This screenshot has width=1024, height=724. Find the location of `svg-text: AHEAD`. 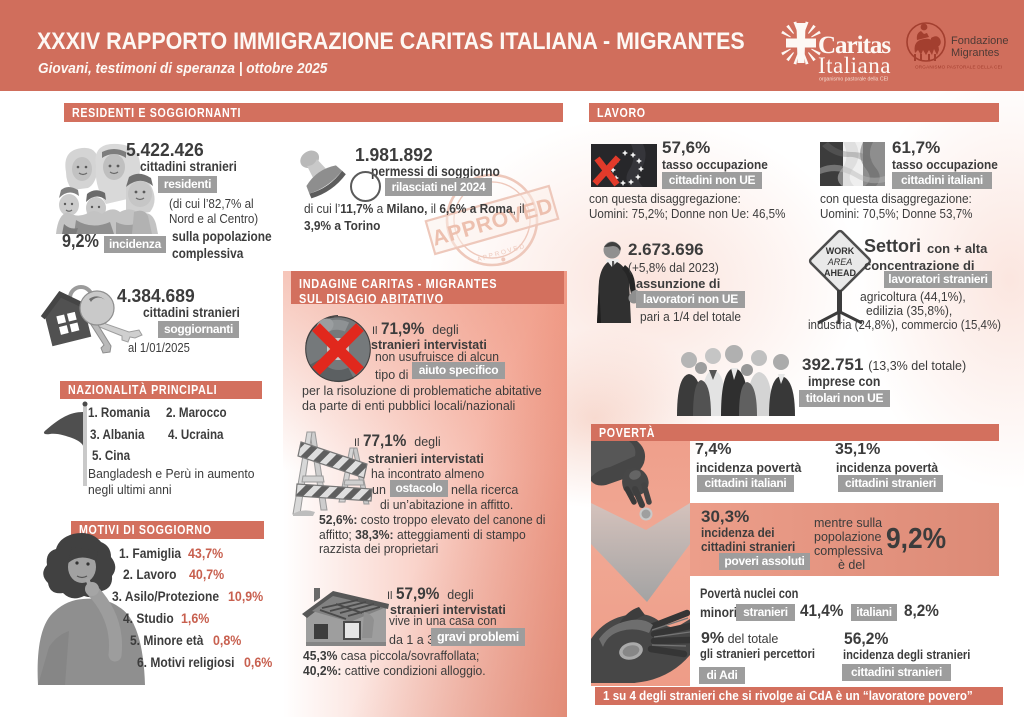

svg-text: AHEAD is located at coordinates (840, 273).